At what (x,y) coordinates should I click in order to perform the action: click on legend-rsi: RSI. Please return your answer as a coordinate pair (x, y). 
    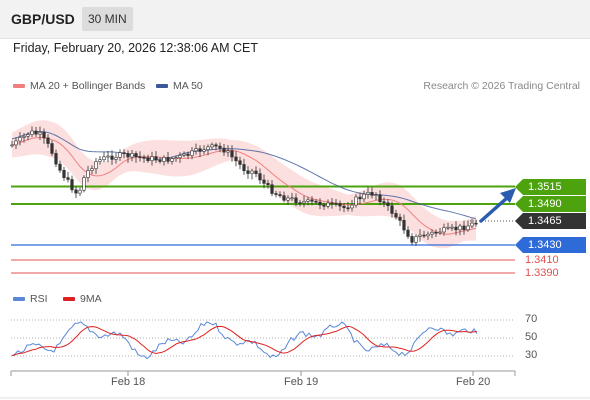
    Looking at the image, I should click on (30, 299).